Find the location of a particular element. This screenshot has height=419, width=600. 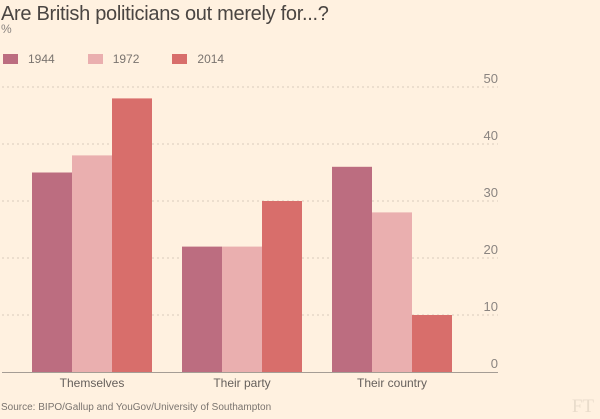

legend-item-1972: 1972 is located at coordinates (113, 59).